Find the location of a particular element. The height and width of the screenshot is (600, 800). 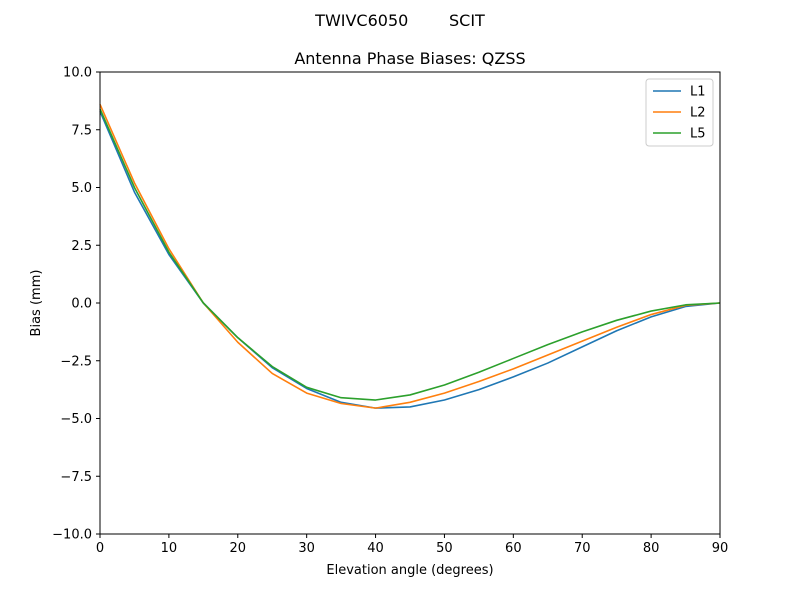

x-tick-label: 40 is located at coordinates (375, 548).